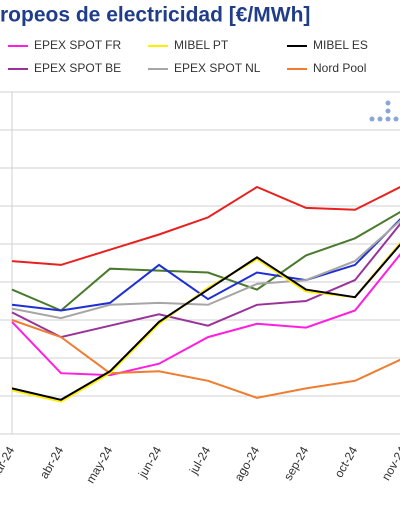 This screenshot has height=516, width=400. I want to click on x-tick-label: may-24, so click(99, 465).